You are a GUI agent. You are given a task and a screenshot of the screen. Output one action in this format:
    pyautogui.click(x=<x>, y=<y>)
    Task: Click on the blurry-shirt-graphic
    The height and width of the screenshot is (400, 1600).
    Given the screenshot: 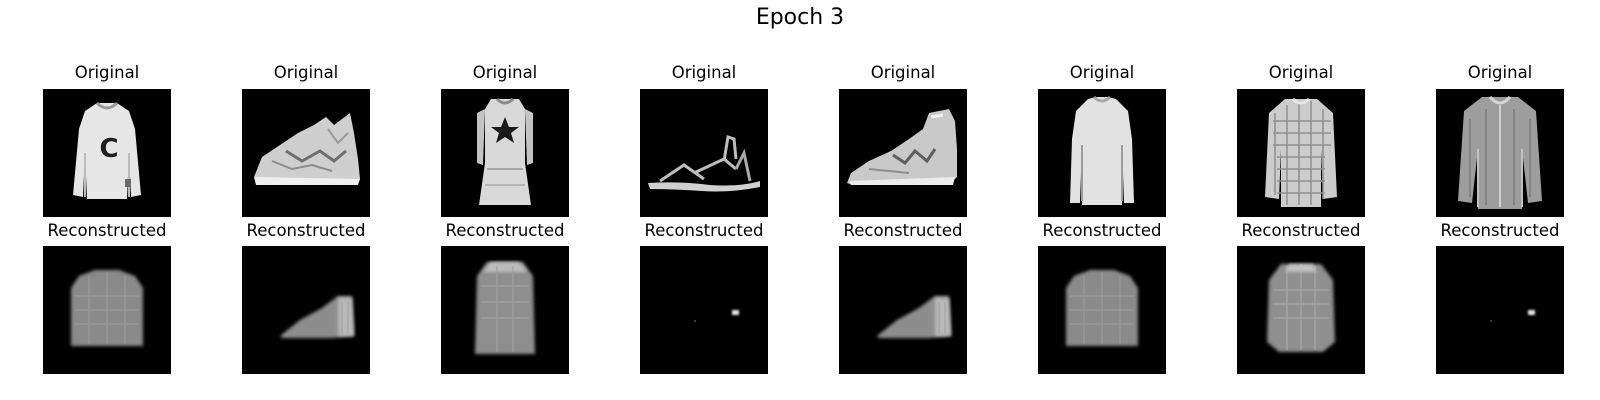 What is the action you would take?
    pyautogui.click(x=1301, y=308)
    